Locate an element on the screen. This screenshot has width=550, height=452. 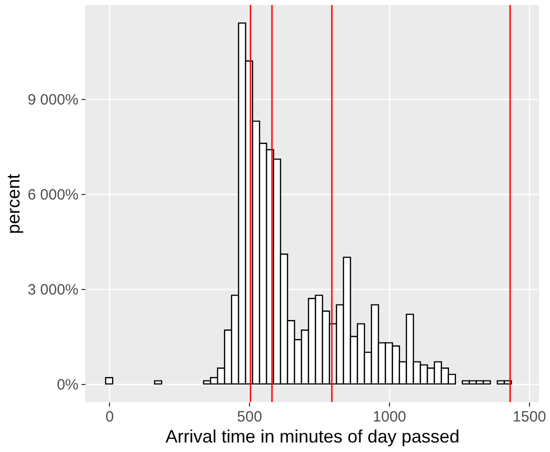
x-axis-title: Arrival time in minutes of day passed is located at coordinates (312, 436).